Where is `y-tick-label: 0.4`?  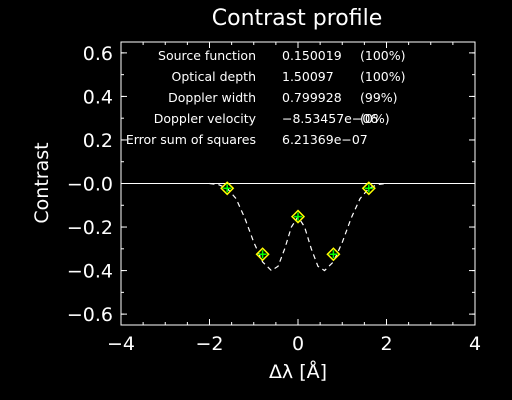 y-tick-label: 0.4 is located at coordinates (98, 97).